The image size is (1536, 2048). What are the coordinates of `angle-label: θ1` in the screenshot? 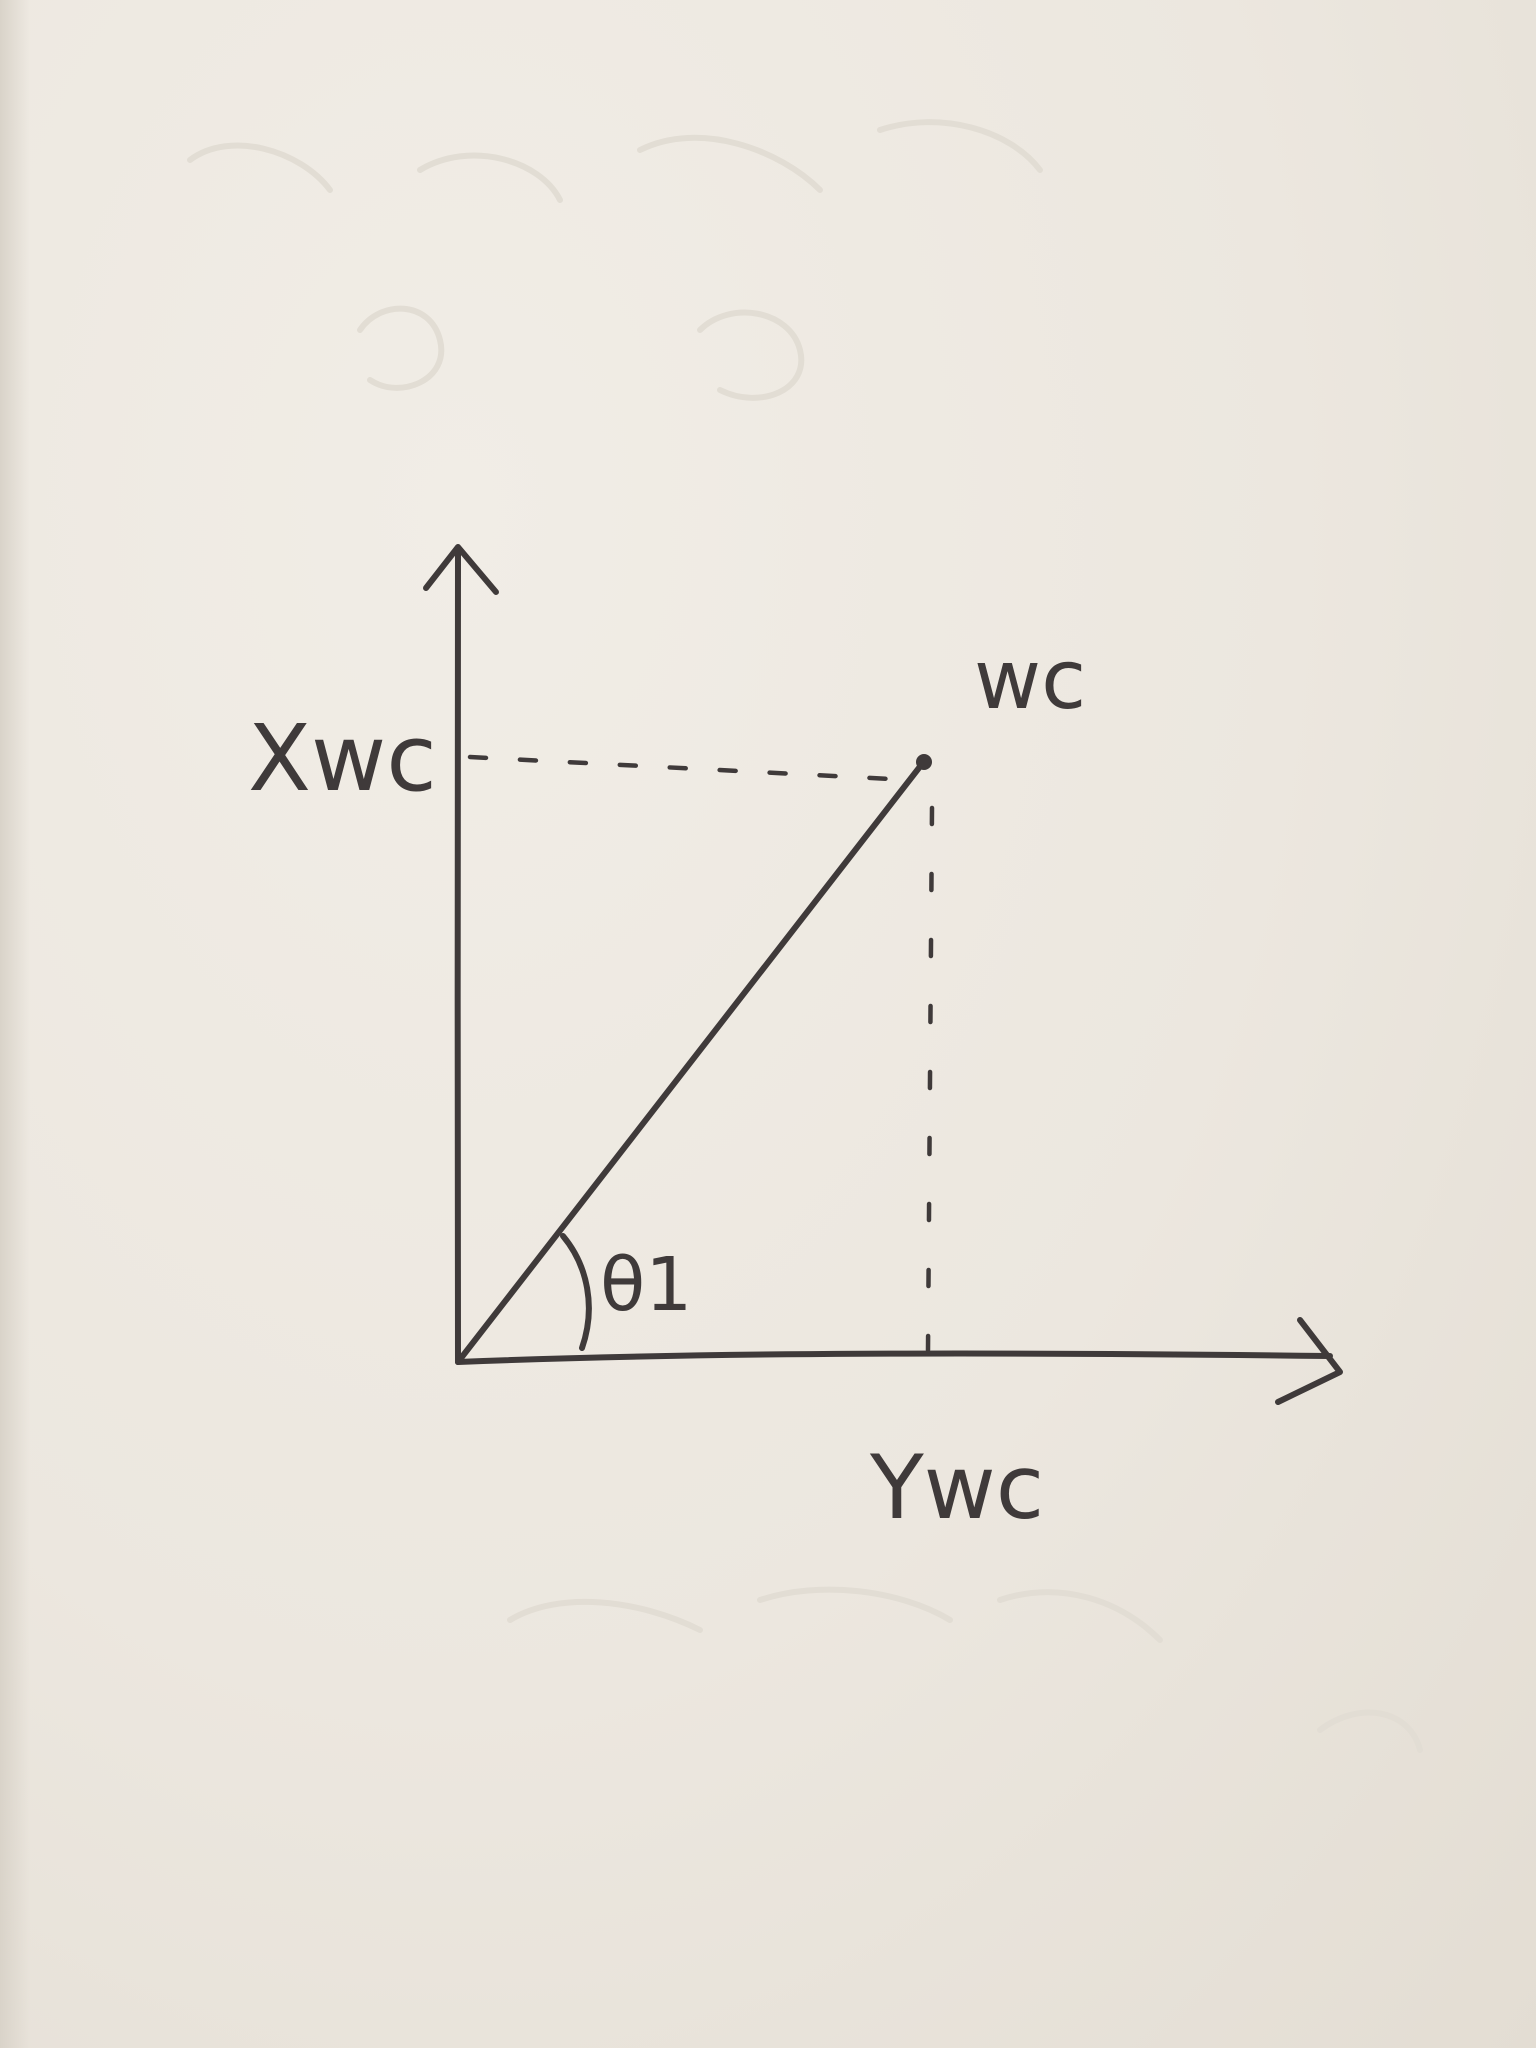 It's located at (646, 1285).